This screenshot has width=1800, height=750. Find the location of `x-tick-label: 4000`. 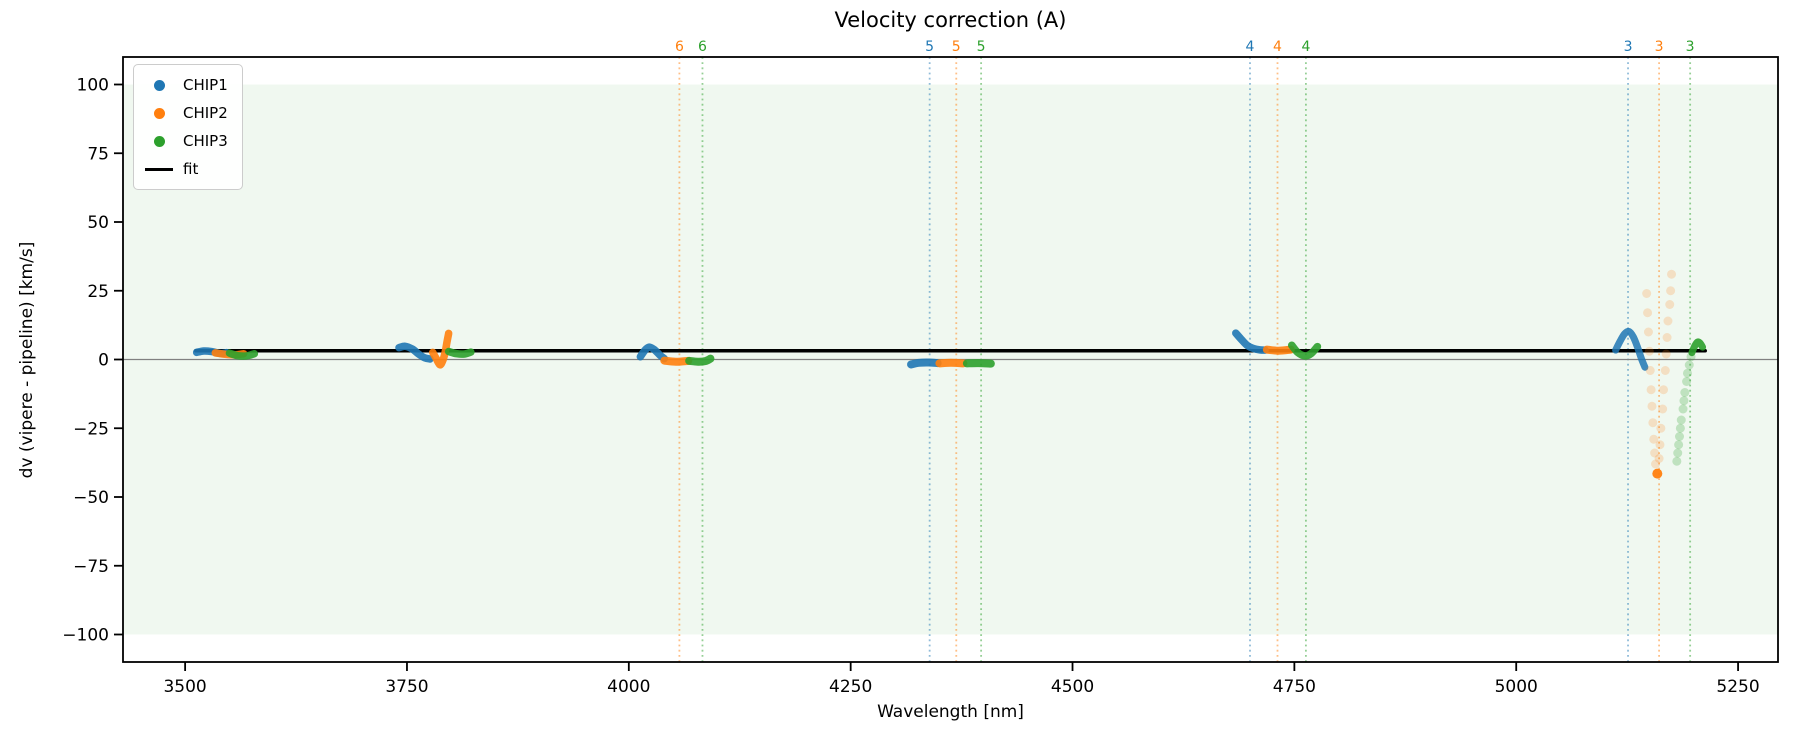

x-tick-label: 4000 is located at coordinates (628, 687).